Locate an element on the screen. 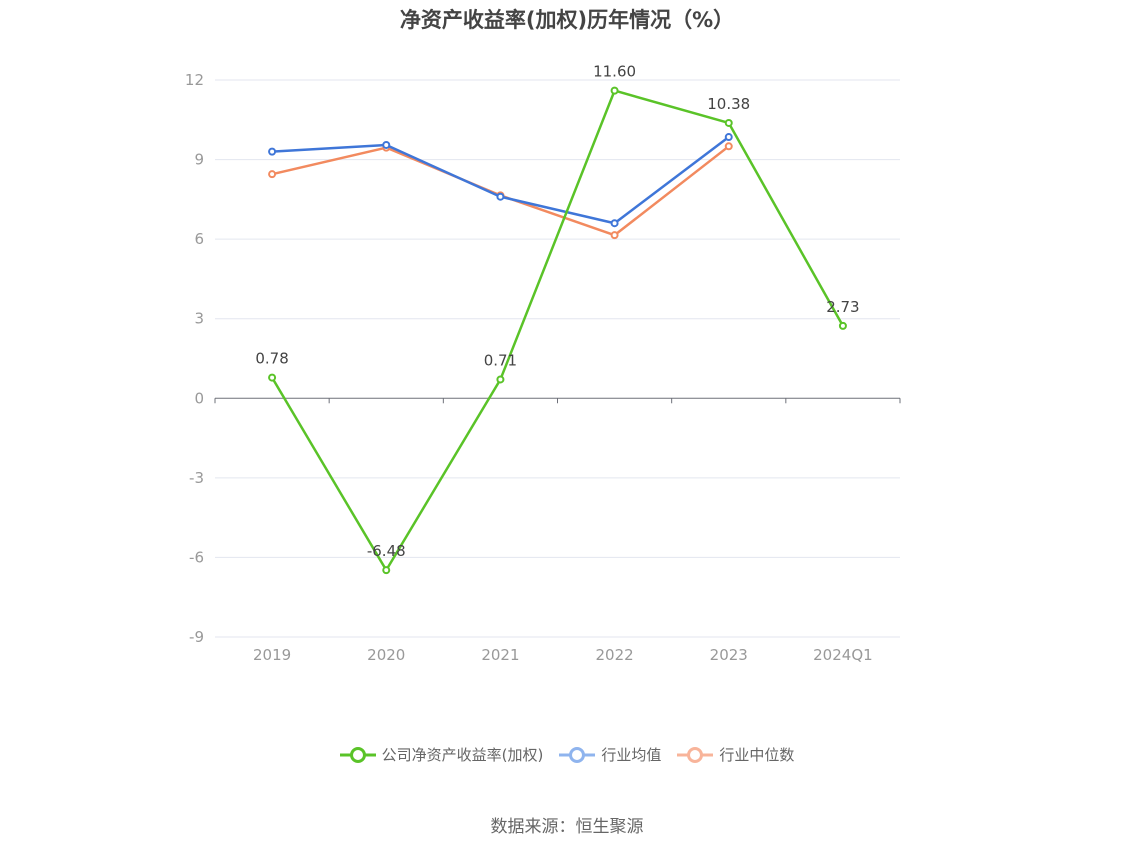 The width and height of the screenshot is (1134, 849). legend-item-industry-mean: 行业均值 is located at coordinates (610, 754).